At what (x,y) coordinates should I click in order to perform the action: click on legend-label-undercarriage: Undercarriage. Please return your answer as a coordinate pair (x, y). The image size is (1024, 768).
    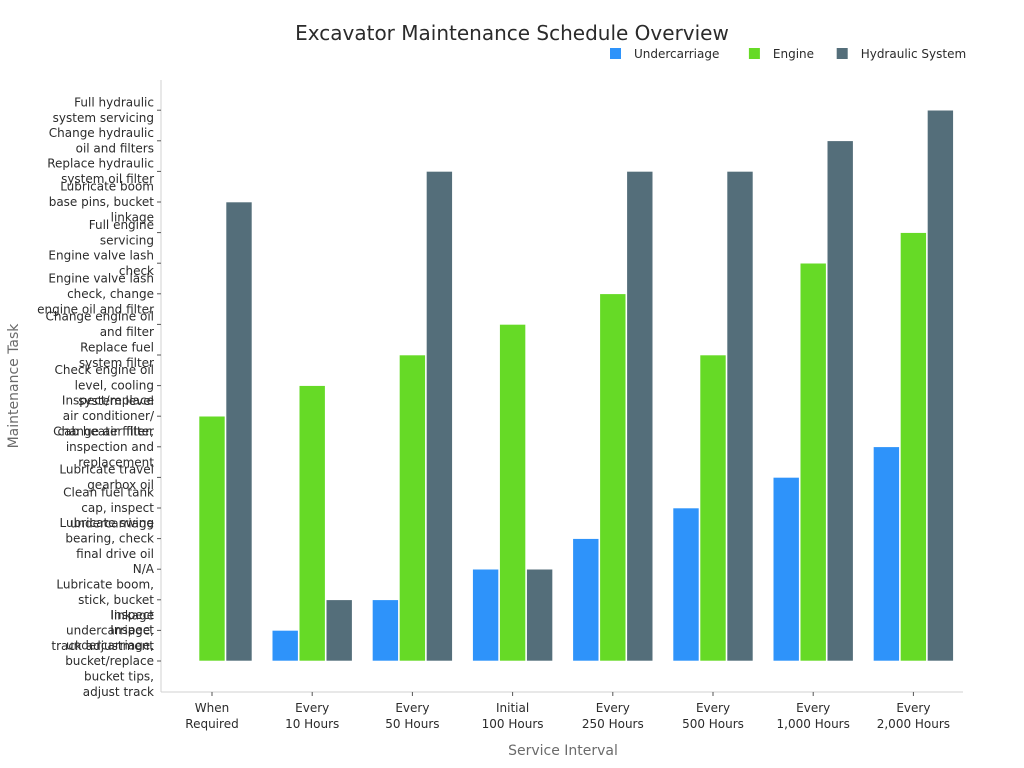
    Looking at the image, I should click on (676, 54).